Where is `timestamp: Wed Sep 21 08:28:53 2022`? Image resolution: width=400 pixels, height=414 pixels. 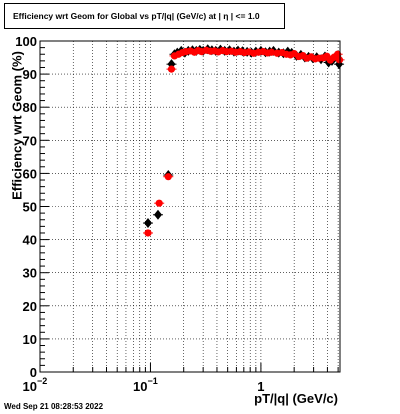 timestamp: Wed Sep 21 08:28:53 2022 is located at coordinates (54, 406).